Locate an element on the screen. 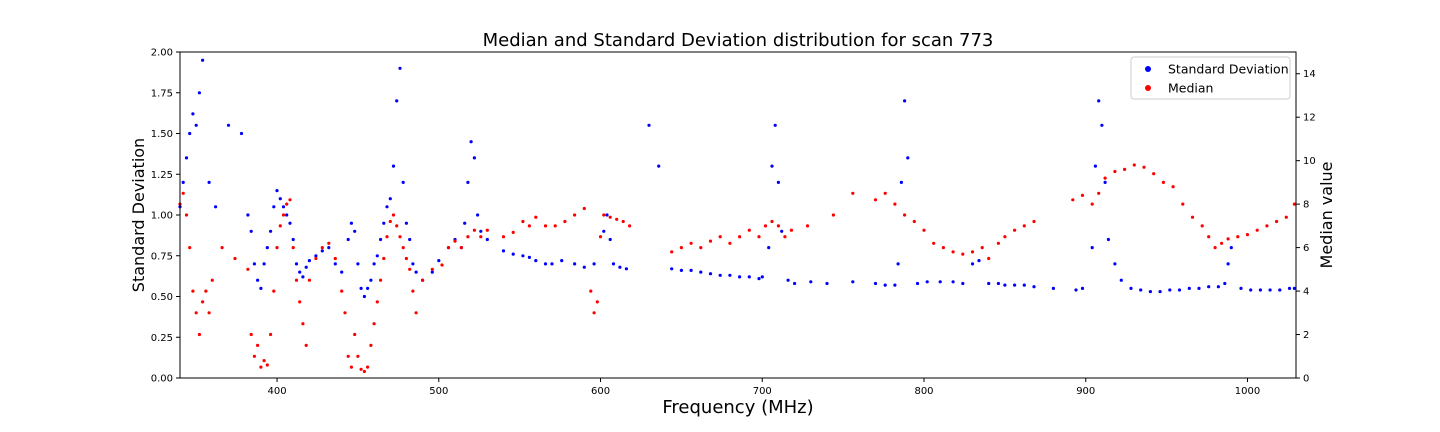  y-left-tick-label: 1.25 is located at coordinates (162, 175).